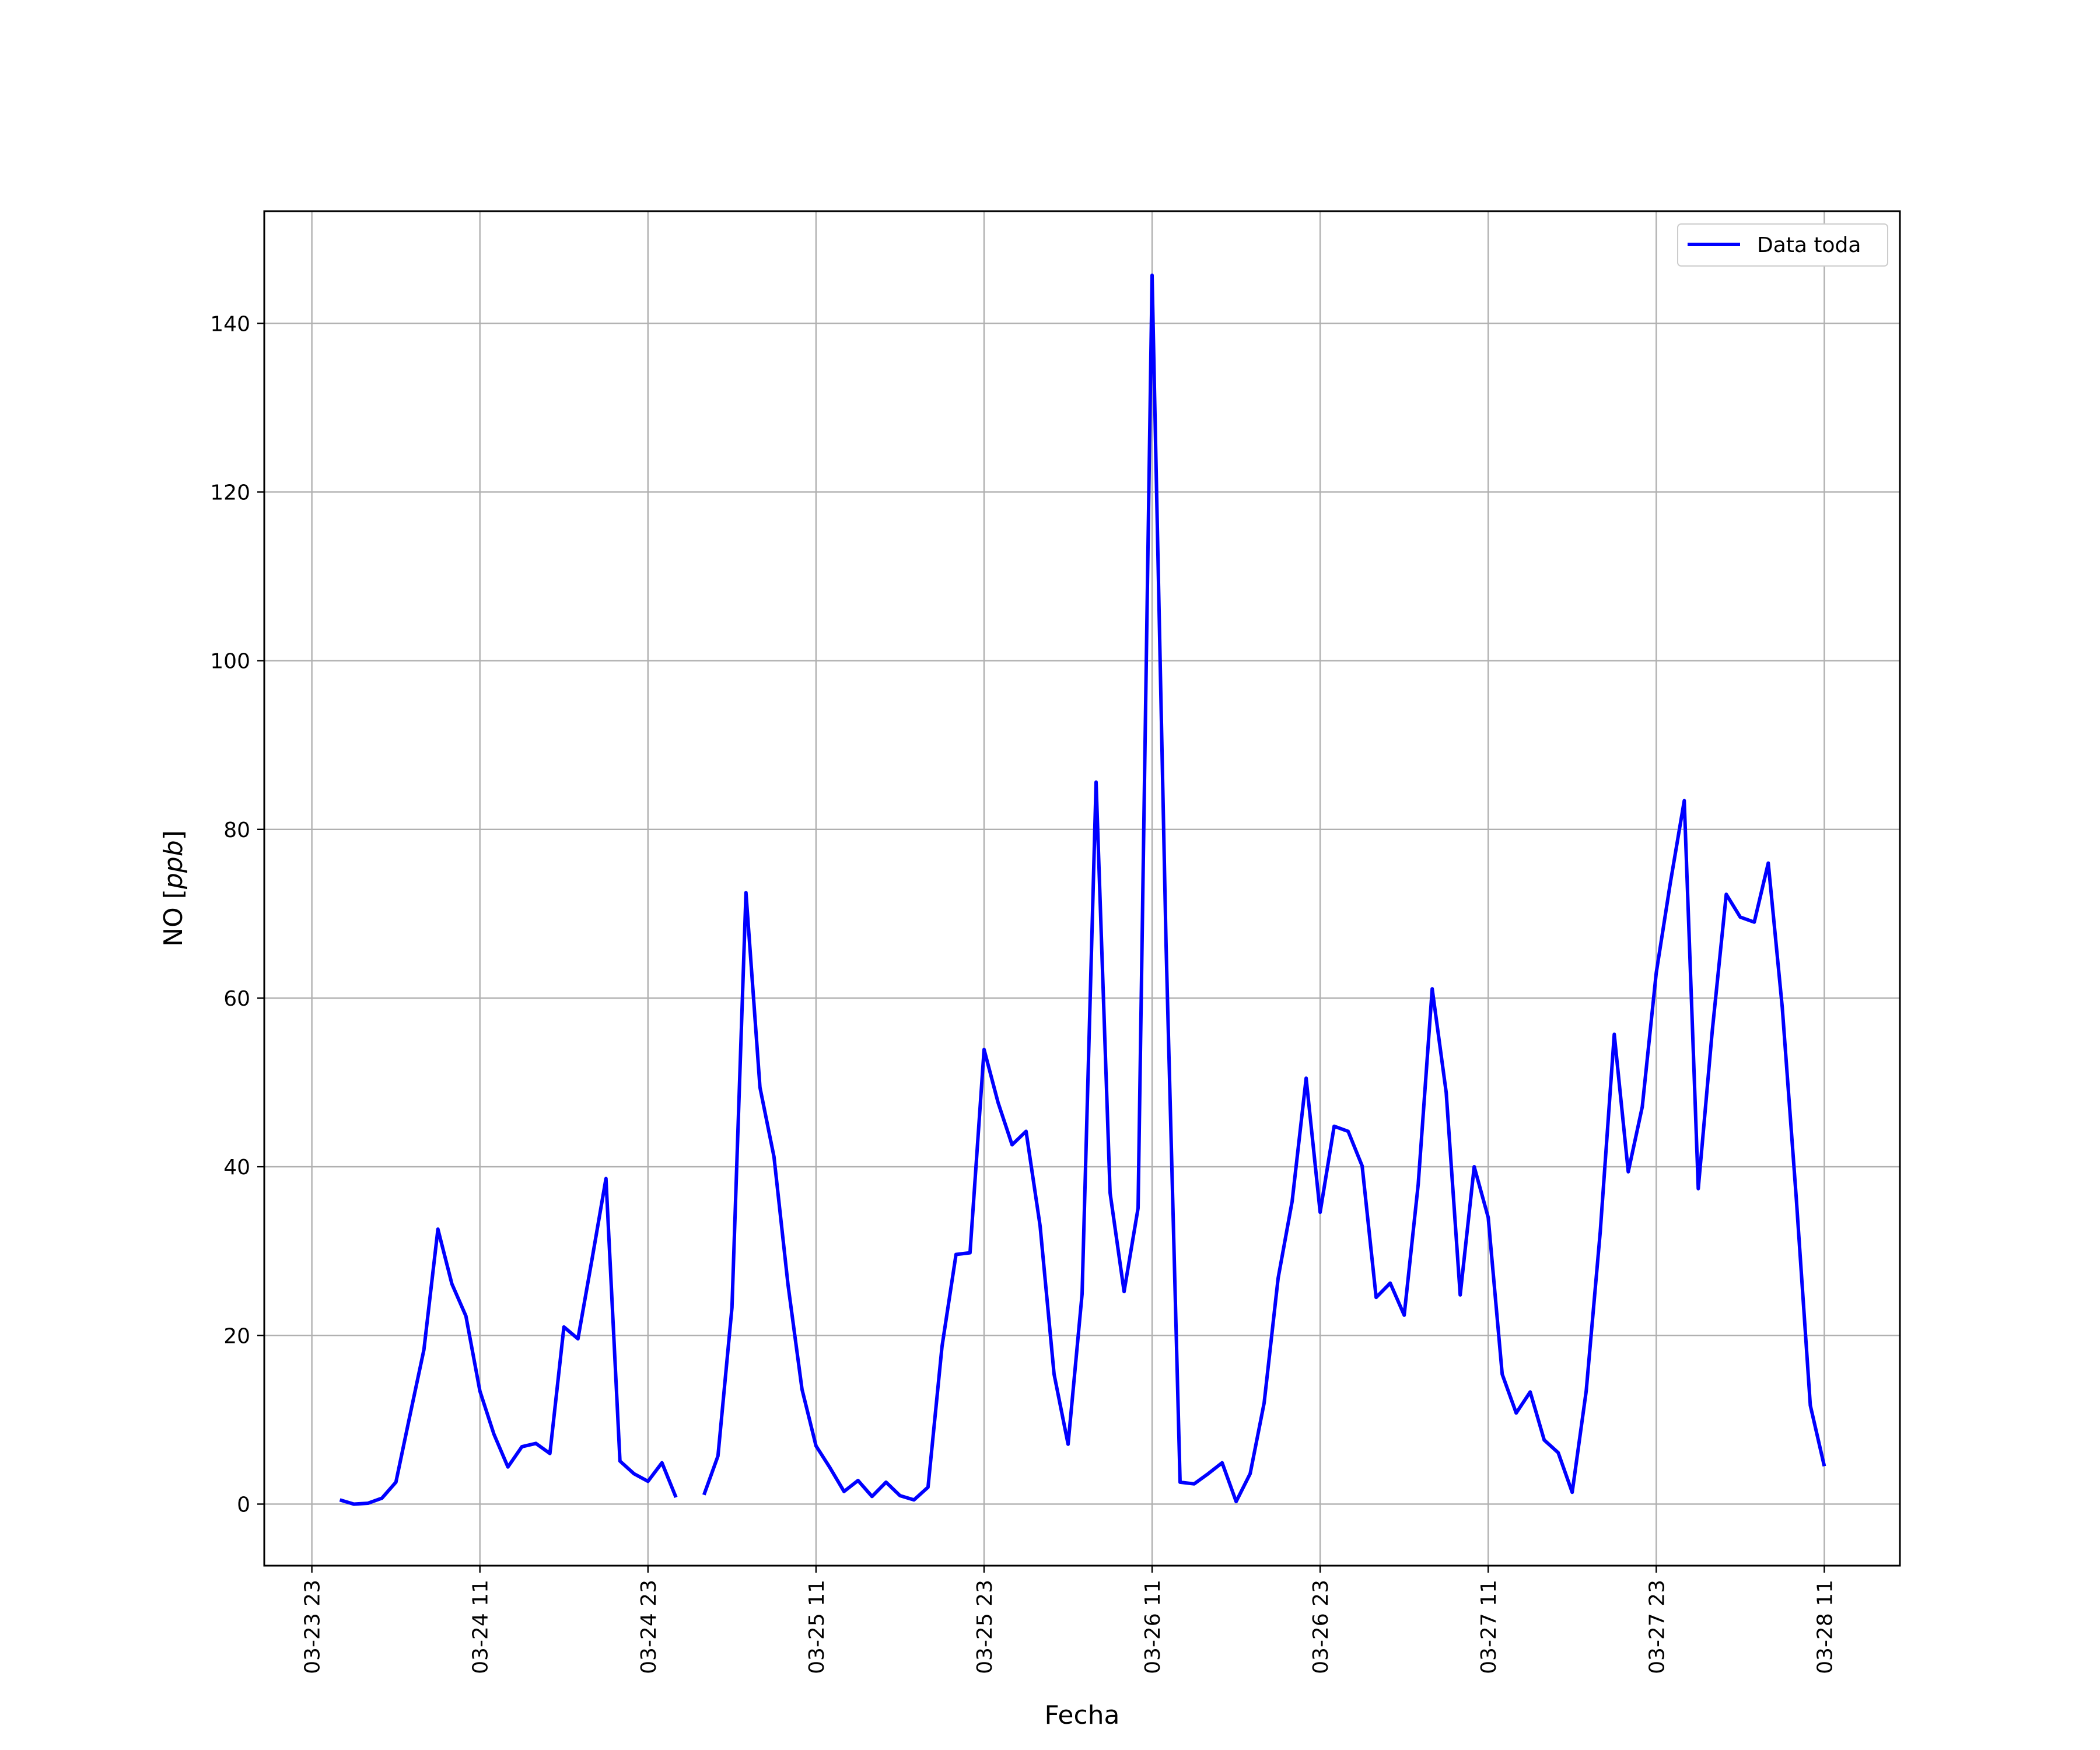  I want to click on legend: Data toda, so click(1782, 245).